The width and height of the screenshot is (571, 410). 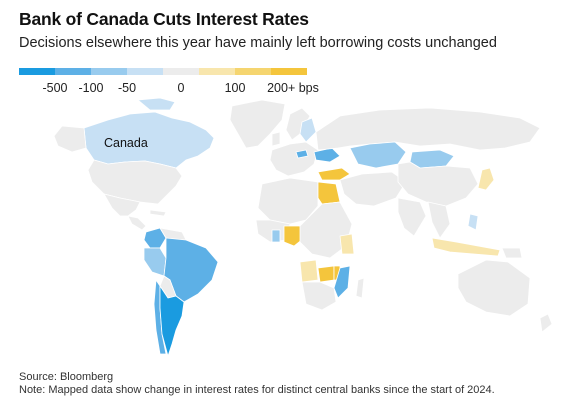 I want to click on region-nigeria, so click(x=294, y=236).